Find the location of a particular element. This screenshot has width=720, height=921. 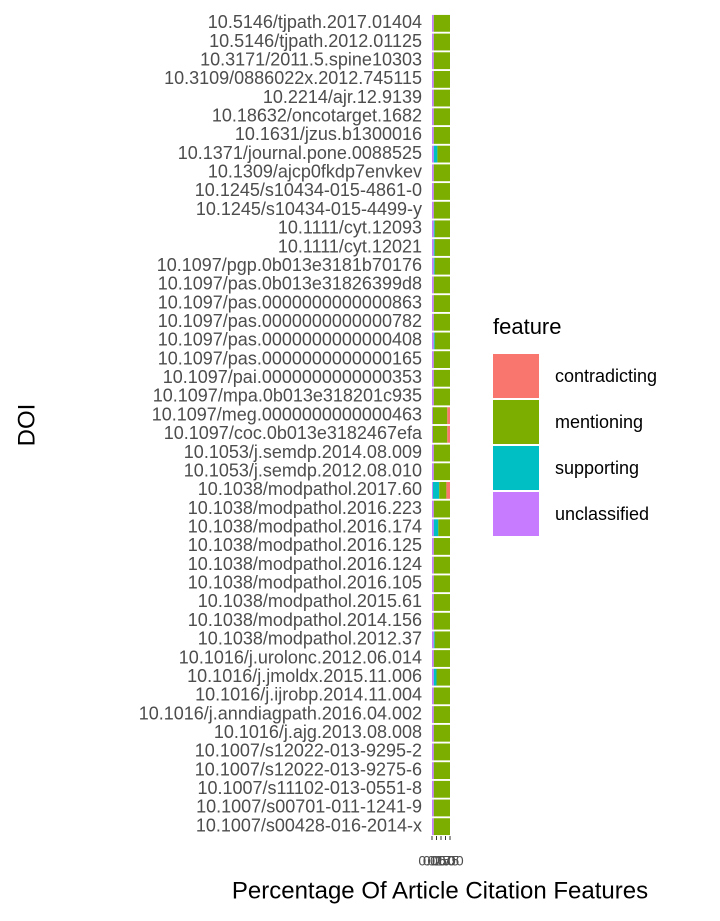

y-tick-label: 10.1245/s10434-015-4499-y is located at coordinates (309, 209).